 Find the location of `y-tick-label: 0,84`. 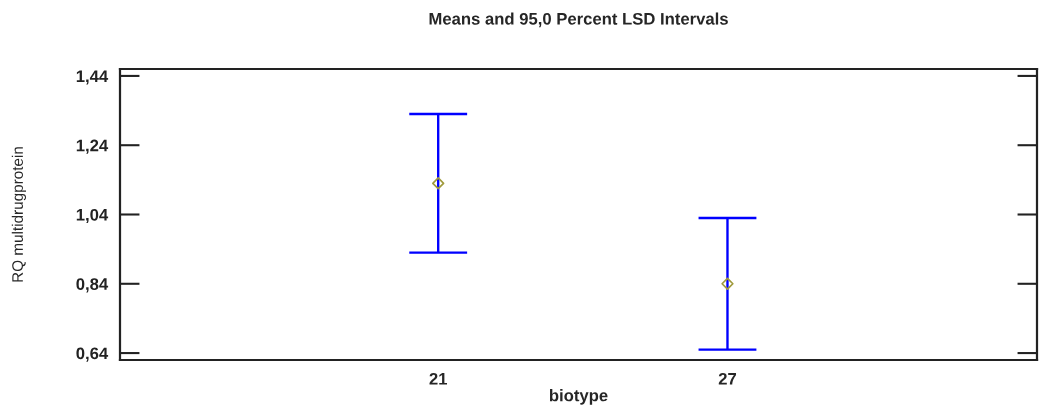

y-tick-label: 0,84 is located at coordinates (92, 285).